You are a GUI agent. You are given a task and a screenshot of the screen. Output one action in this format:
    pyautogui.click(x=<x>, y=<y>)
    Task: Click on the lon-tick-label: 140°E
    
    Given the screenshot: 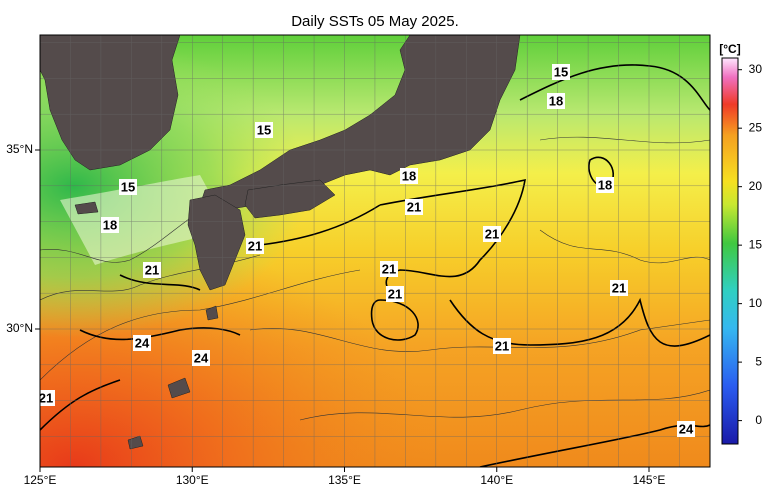 What is the action you would take?
    pyautogui.click(x=496, y=480)
    